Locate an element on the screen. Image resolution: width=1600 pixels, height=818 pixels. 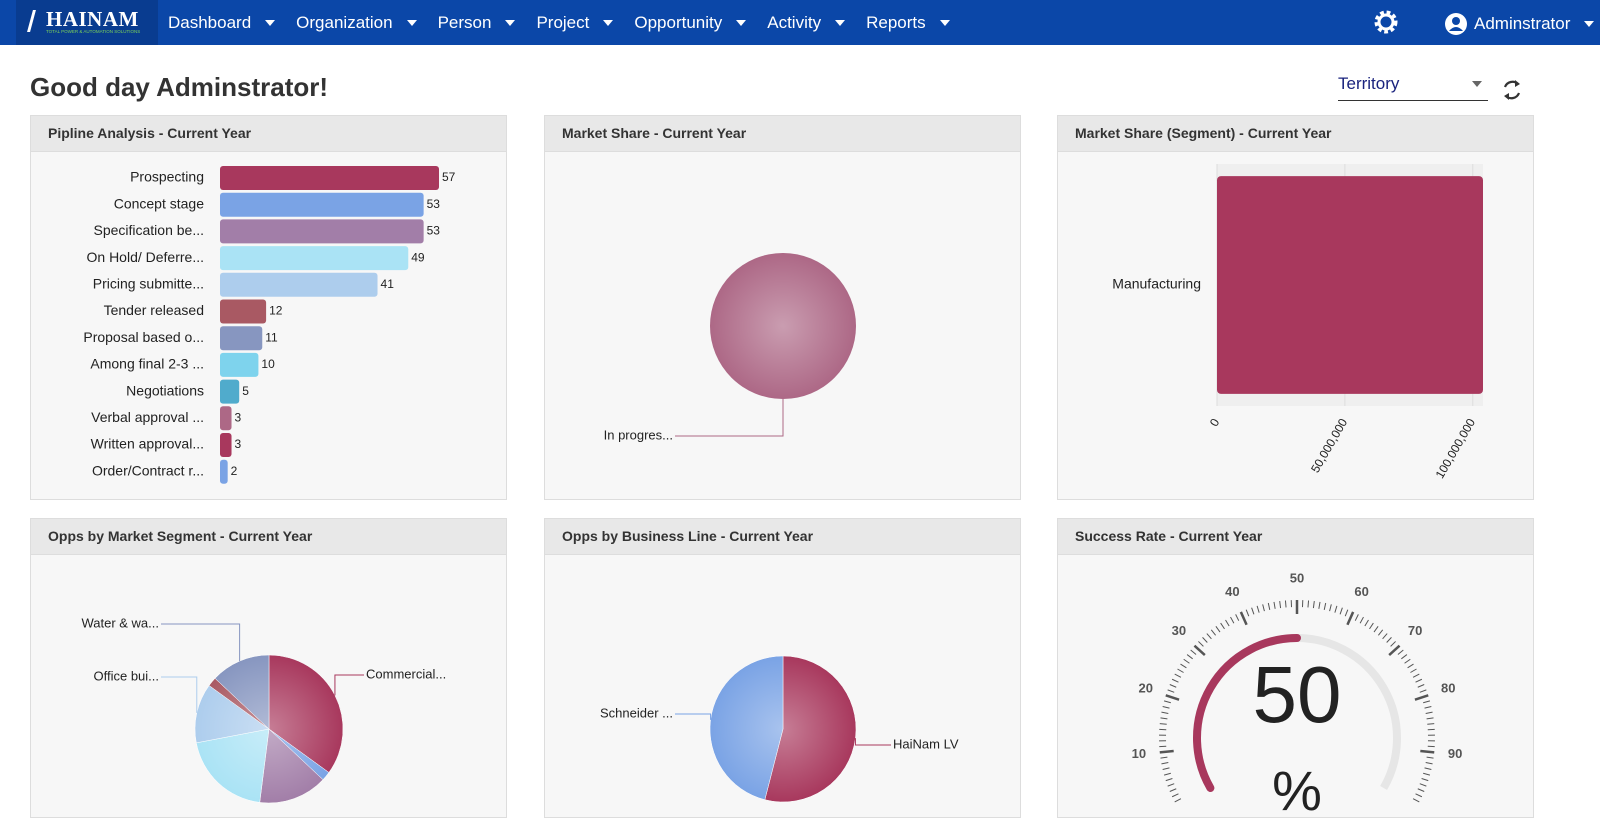
menu-item: Opportunity is located at coordinates (690, 23).